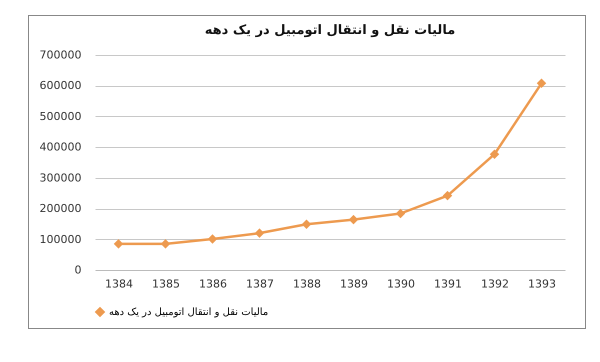 The height and width of the screenshot is (362, 600). What do you see at coordinates (401, 284) in the screenshot?
I see `x-tick-label: 1390` at bounding box center [401, 284].